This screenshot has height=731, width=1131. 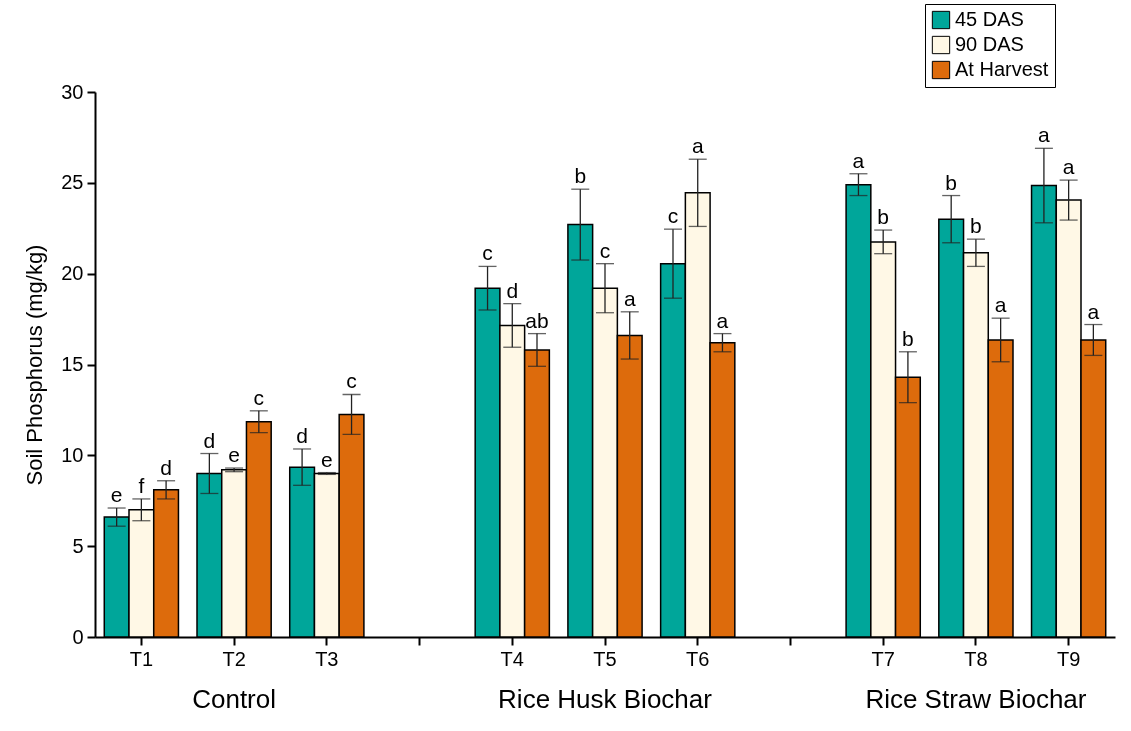 What do you see at coordinates (883, 658) in the screenshot?
I see `x-tick-label: T7` at bounding box center [883, 658].